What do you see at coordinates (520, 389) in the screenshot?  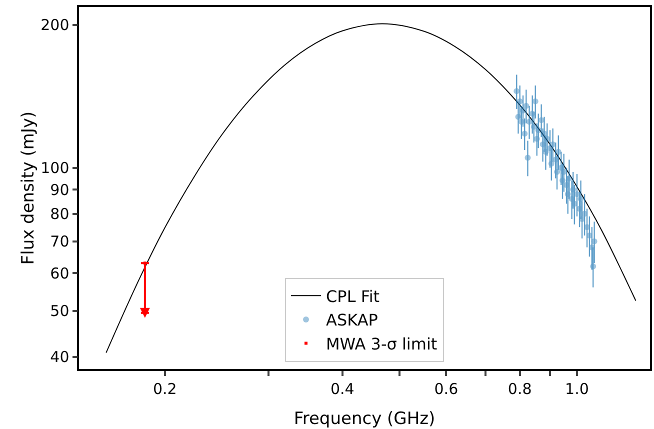 I see `x-tick-label: 0.8` at bounding box center [520, 389].